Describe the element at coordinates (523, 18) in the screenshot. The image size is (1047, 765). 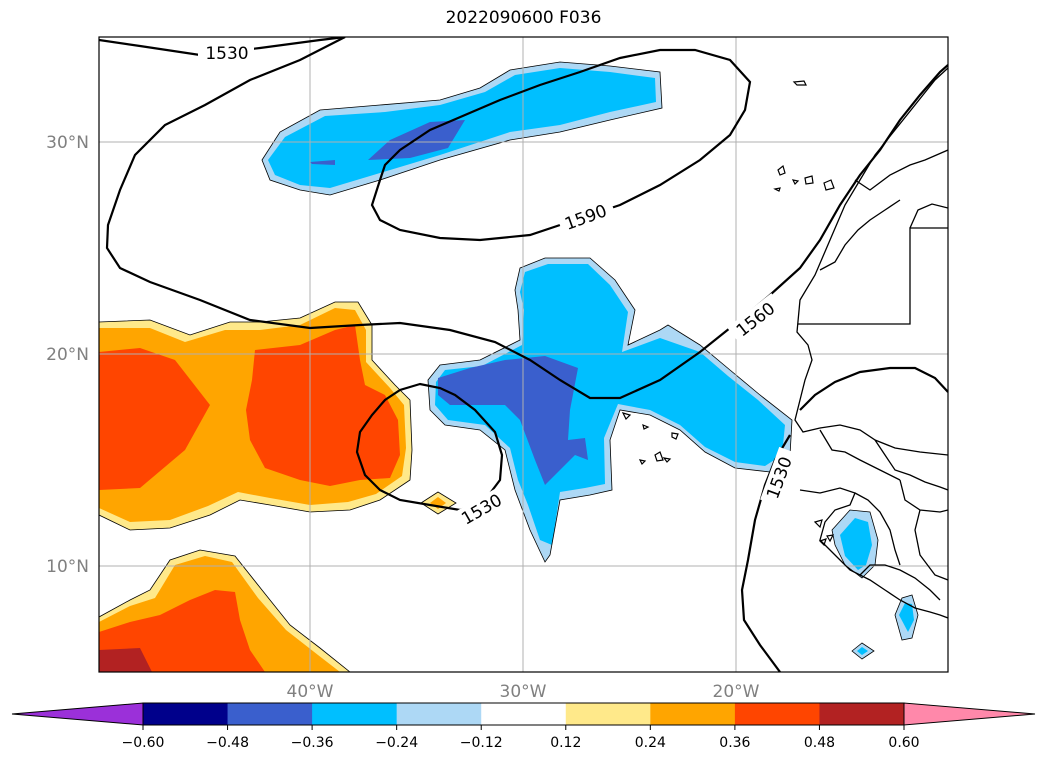
I see `map-title: 2022090600 F036` at that location.